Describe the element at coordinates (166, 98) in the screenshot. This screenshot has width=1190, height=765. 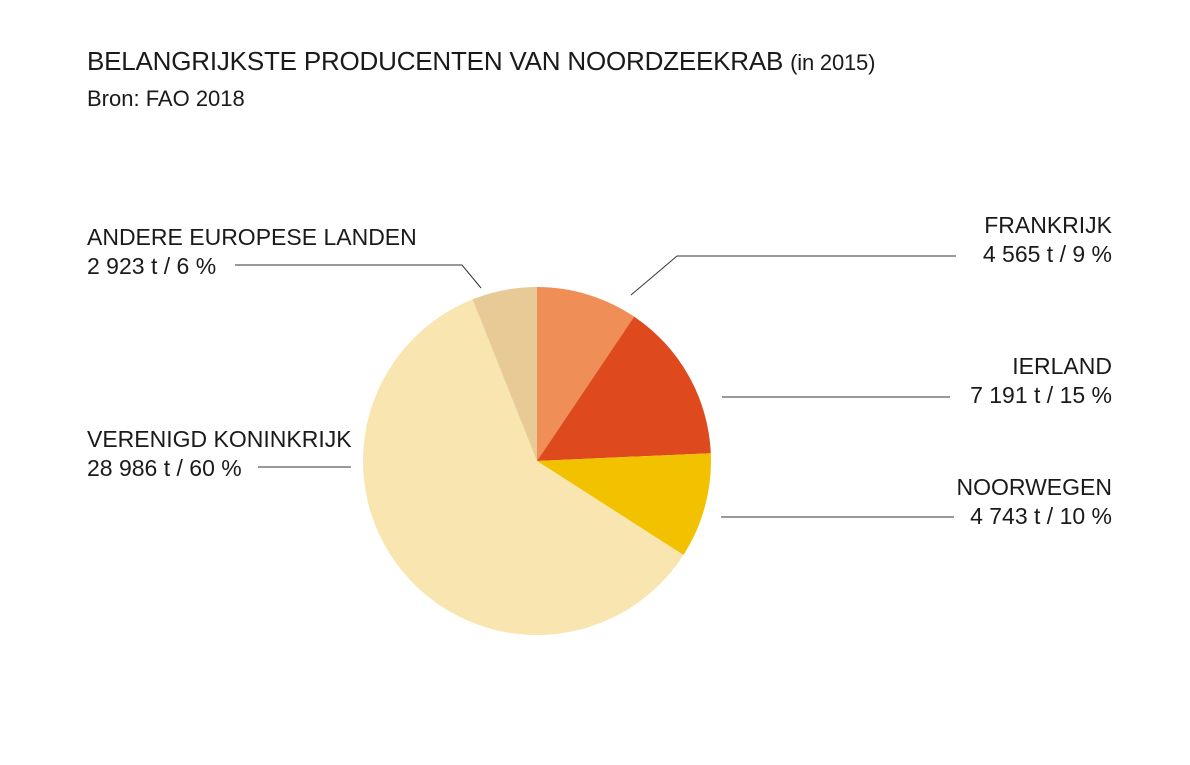
I see `chart-source: Bron: FAO 2018` at that location.